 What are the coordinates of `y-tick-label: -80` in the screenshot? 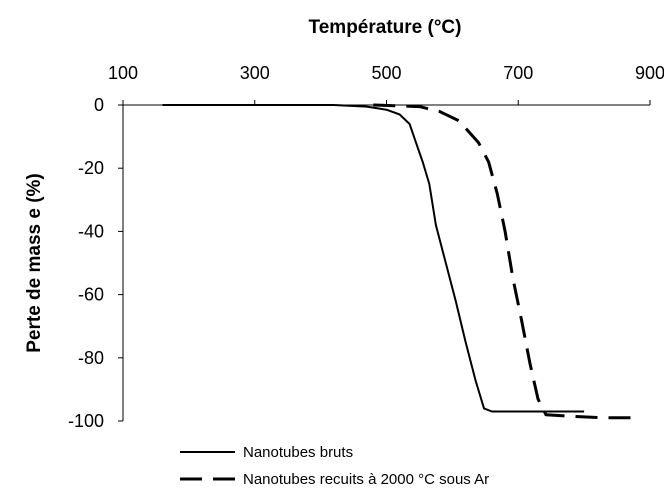 It's located at (91, 358).